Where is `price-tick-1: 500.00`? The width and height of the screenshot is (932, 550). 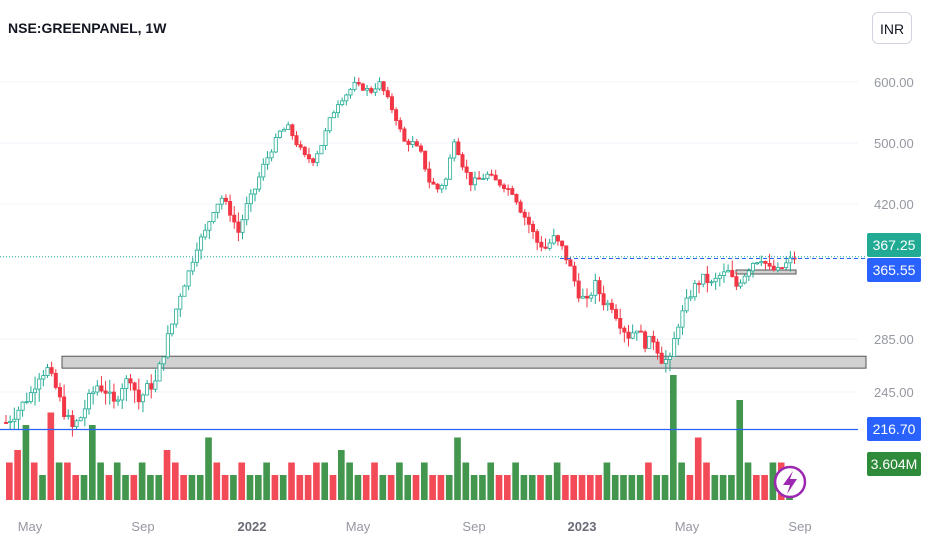
price-tick-1: 500.00 is located at coordinates (894, 143).